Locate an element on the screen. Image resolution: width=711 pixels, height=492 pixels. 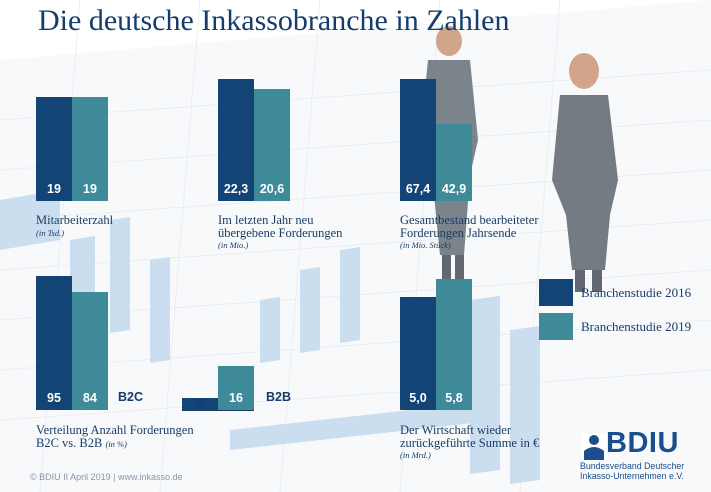
bar-summe-2019: 5,8 is located at coordinates (454, 344).